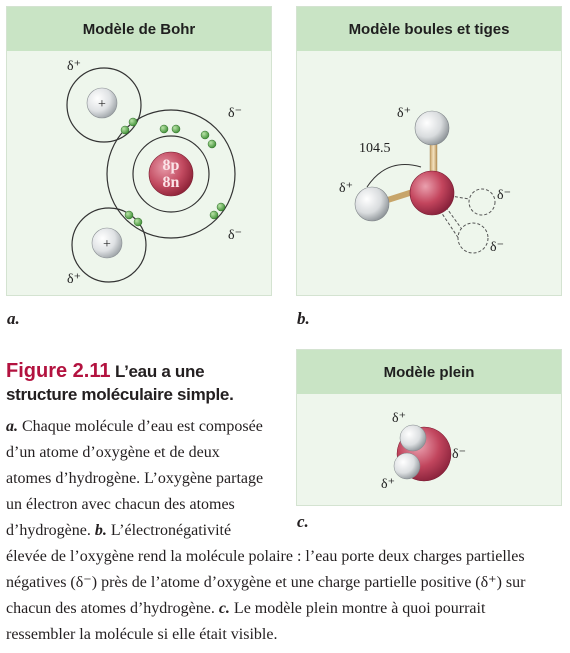 The image size is (570, 653). I want to click on lone-pair-upper, so click(482, 202).